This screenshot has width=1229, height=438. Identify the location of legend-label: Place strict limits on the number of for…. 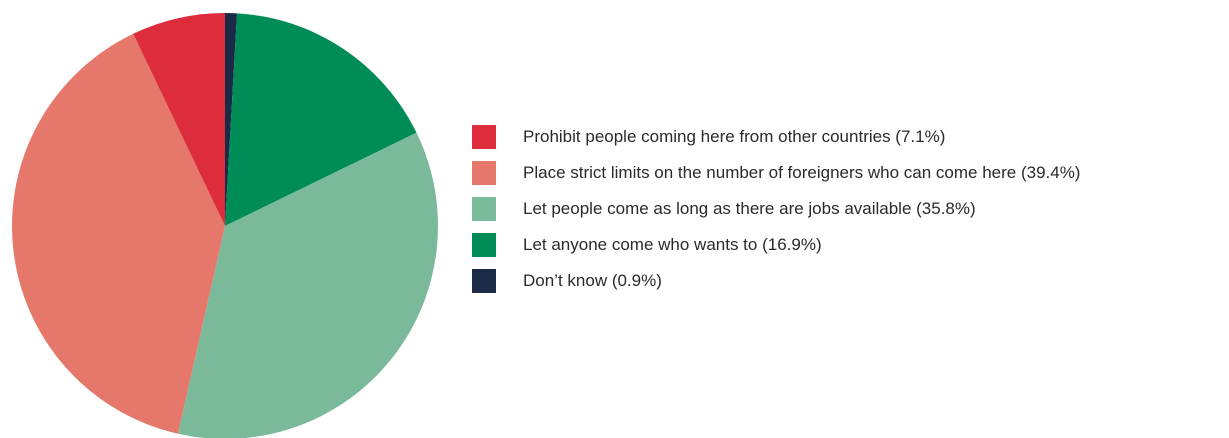
(802, 172).